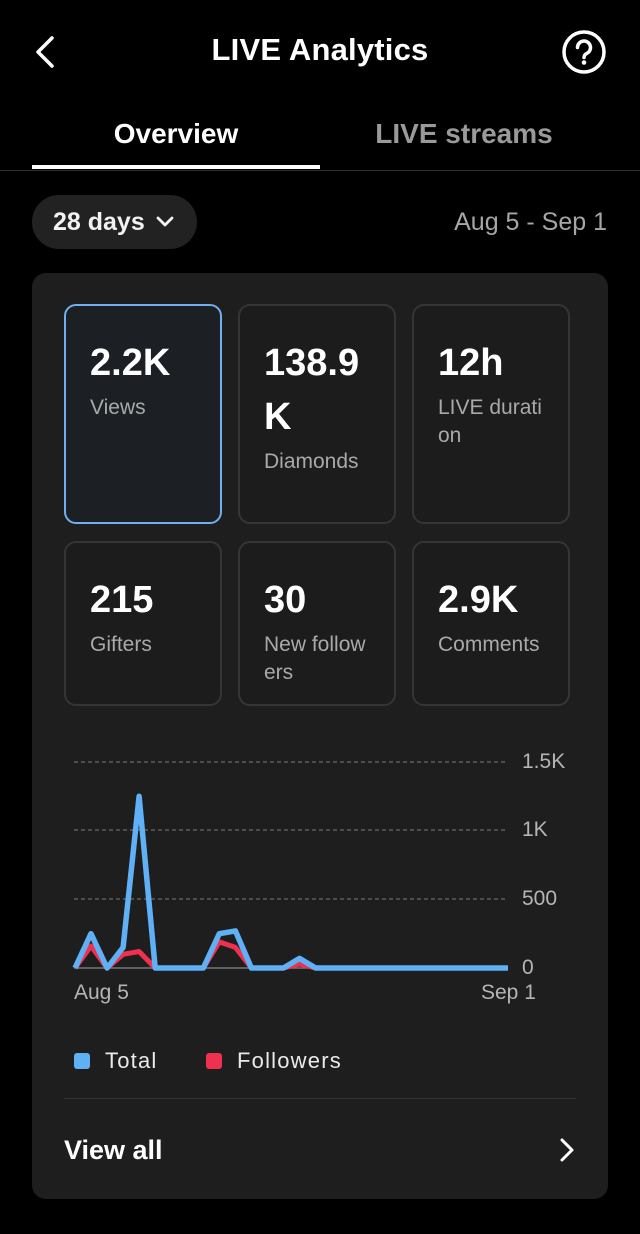 This screenshot has height=1234, width=640. What do you see at coordinates (289, 1060) in the screenshot?
I see `legend-label: Followers` at bounding box center [289, 1060].